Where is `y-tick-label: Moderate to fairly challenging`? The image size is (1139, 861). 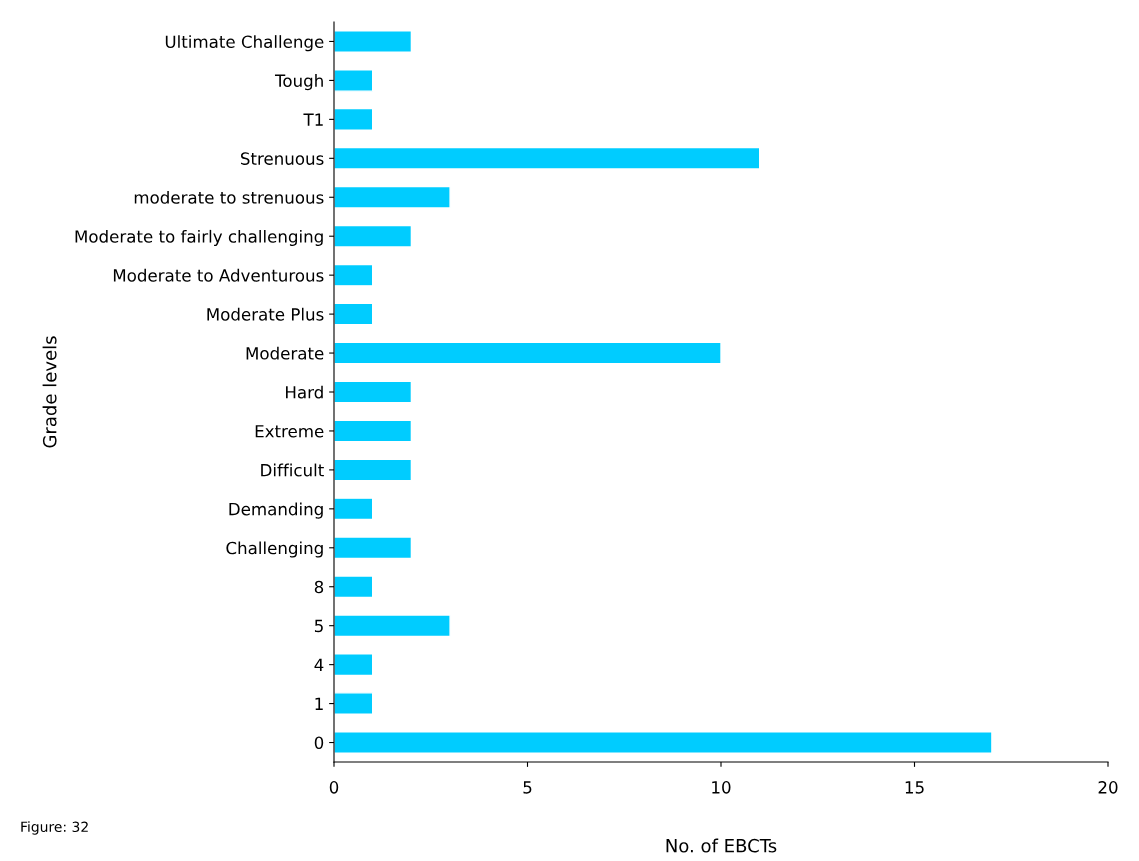
y-tick-label: Moderate to fairly challenging is located at coordinates (199, 238).